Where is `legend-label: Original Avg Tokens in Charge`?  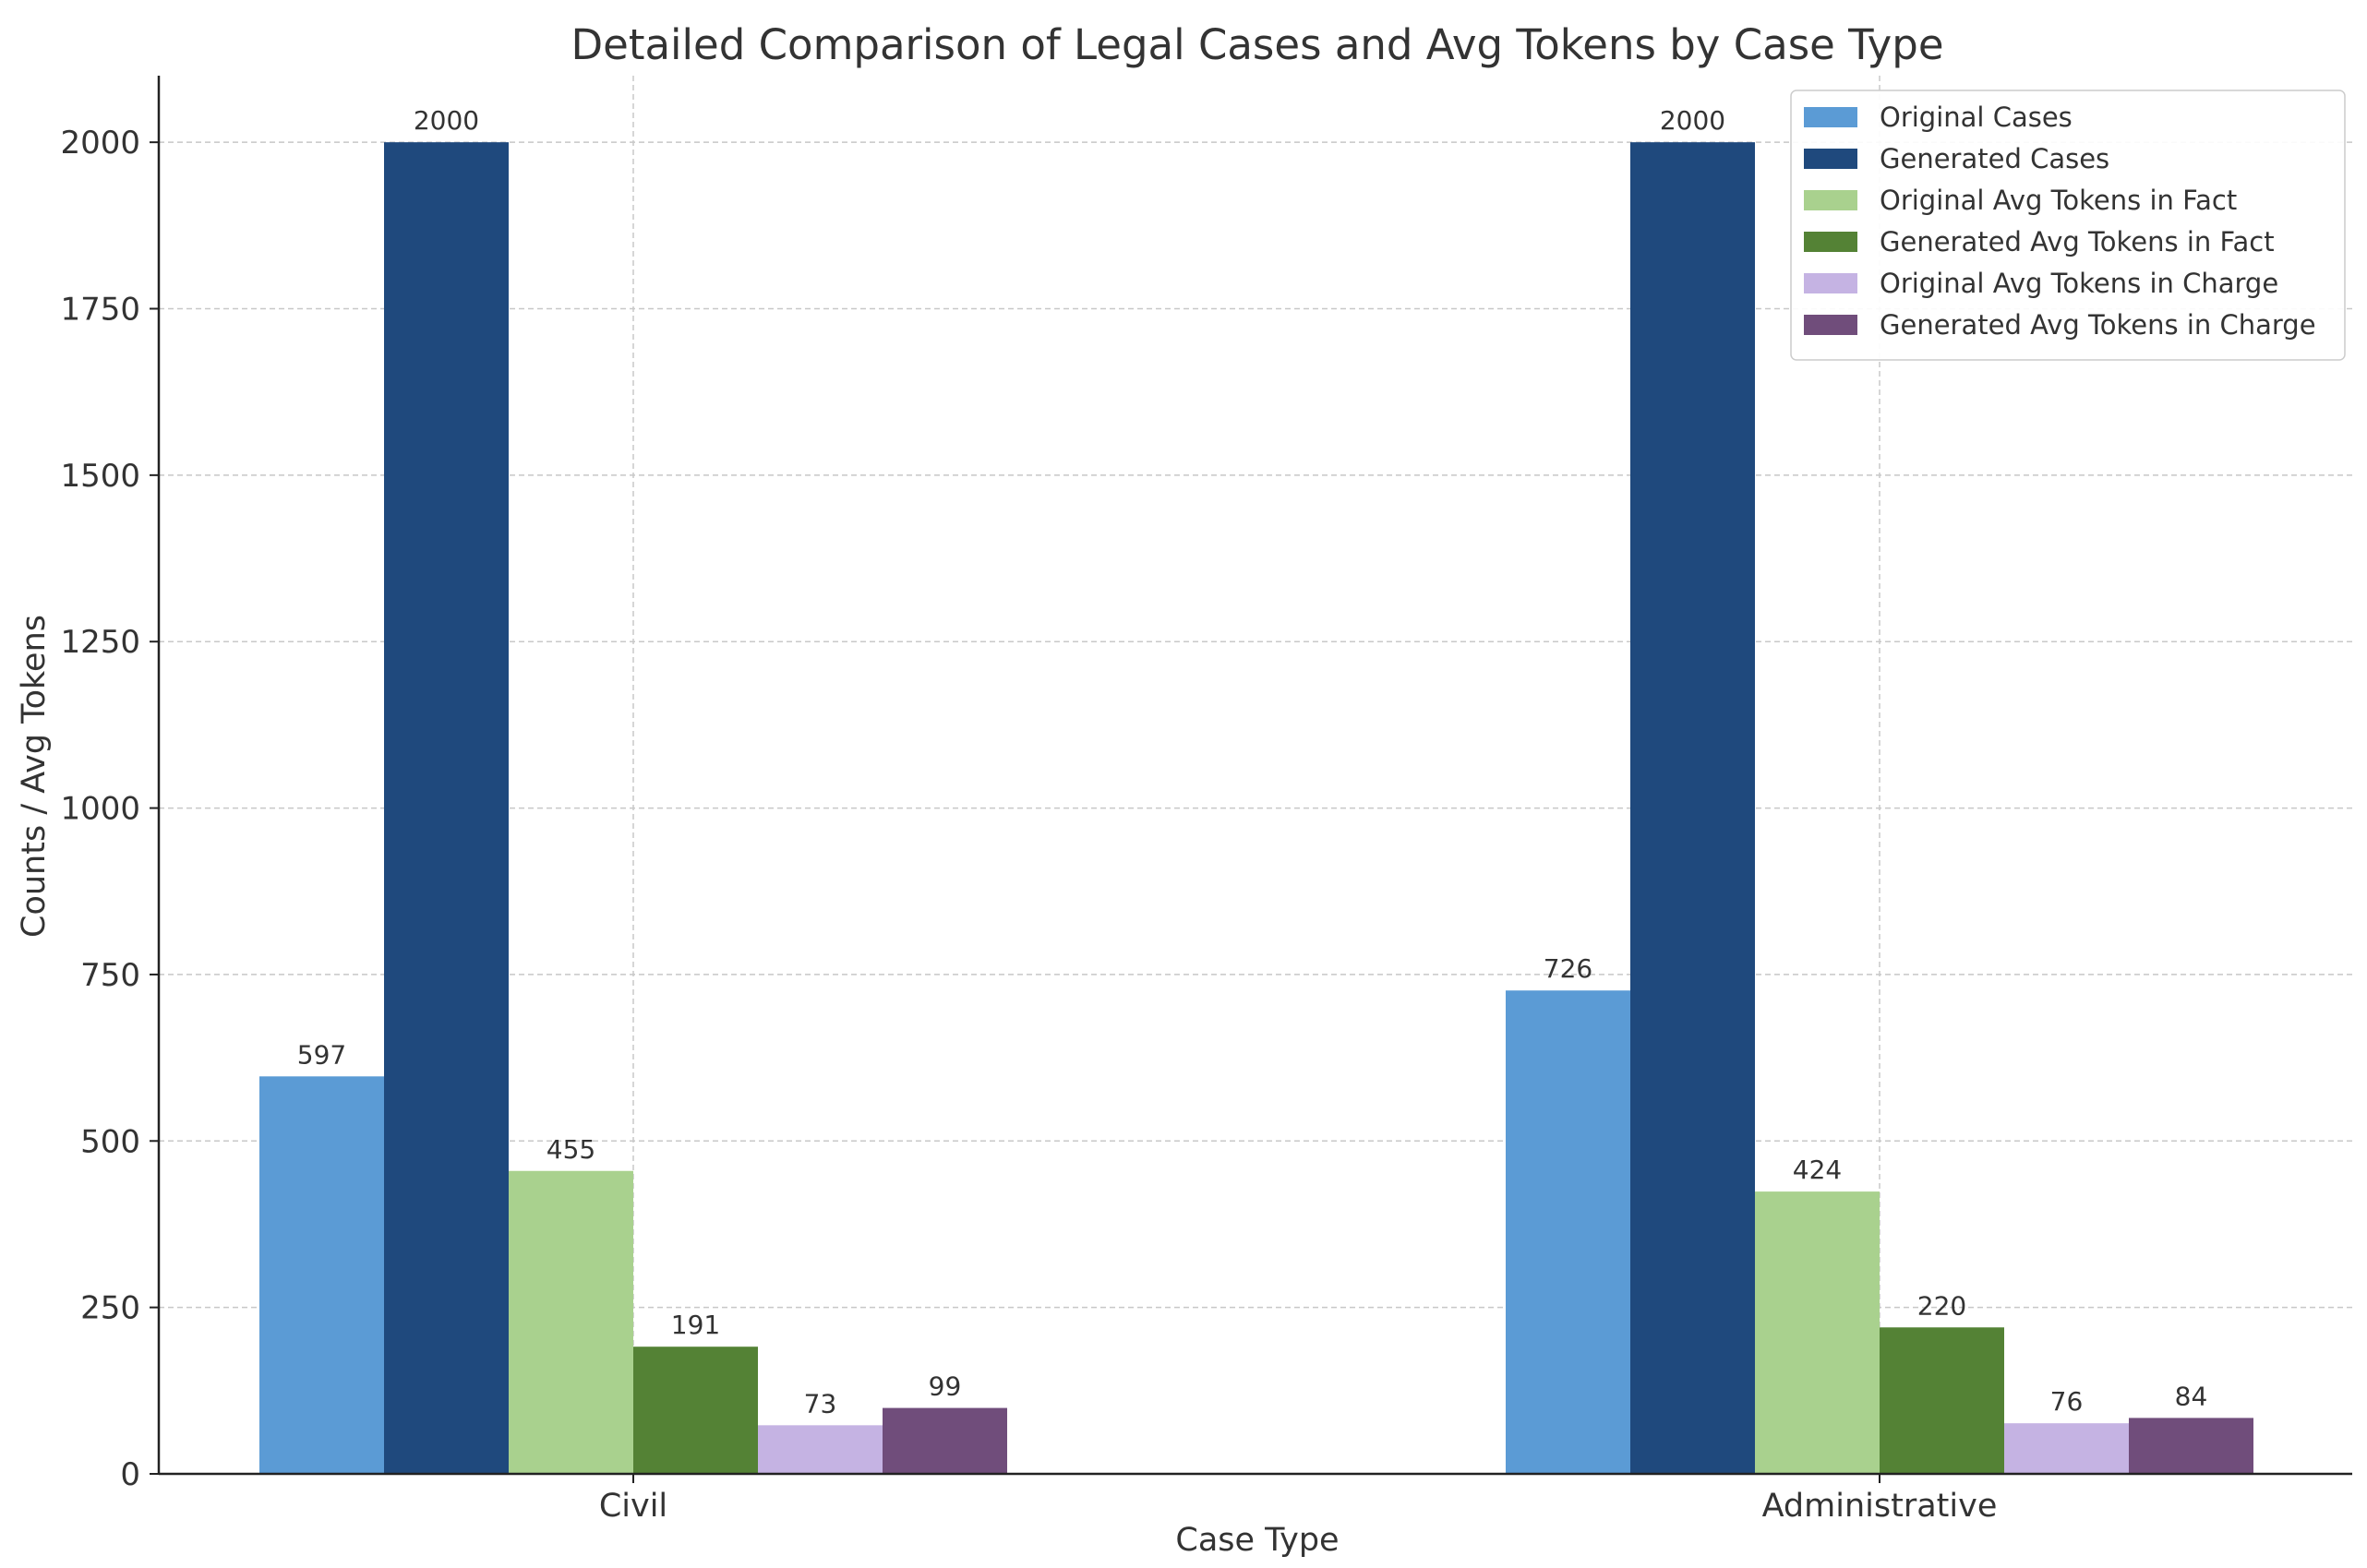 legend-label: Original Avg Tokens in Charge is located at coordinates (2079, 284).